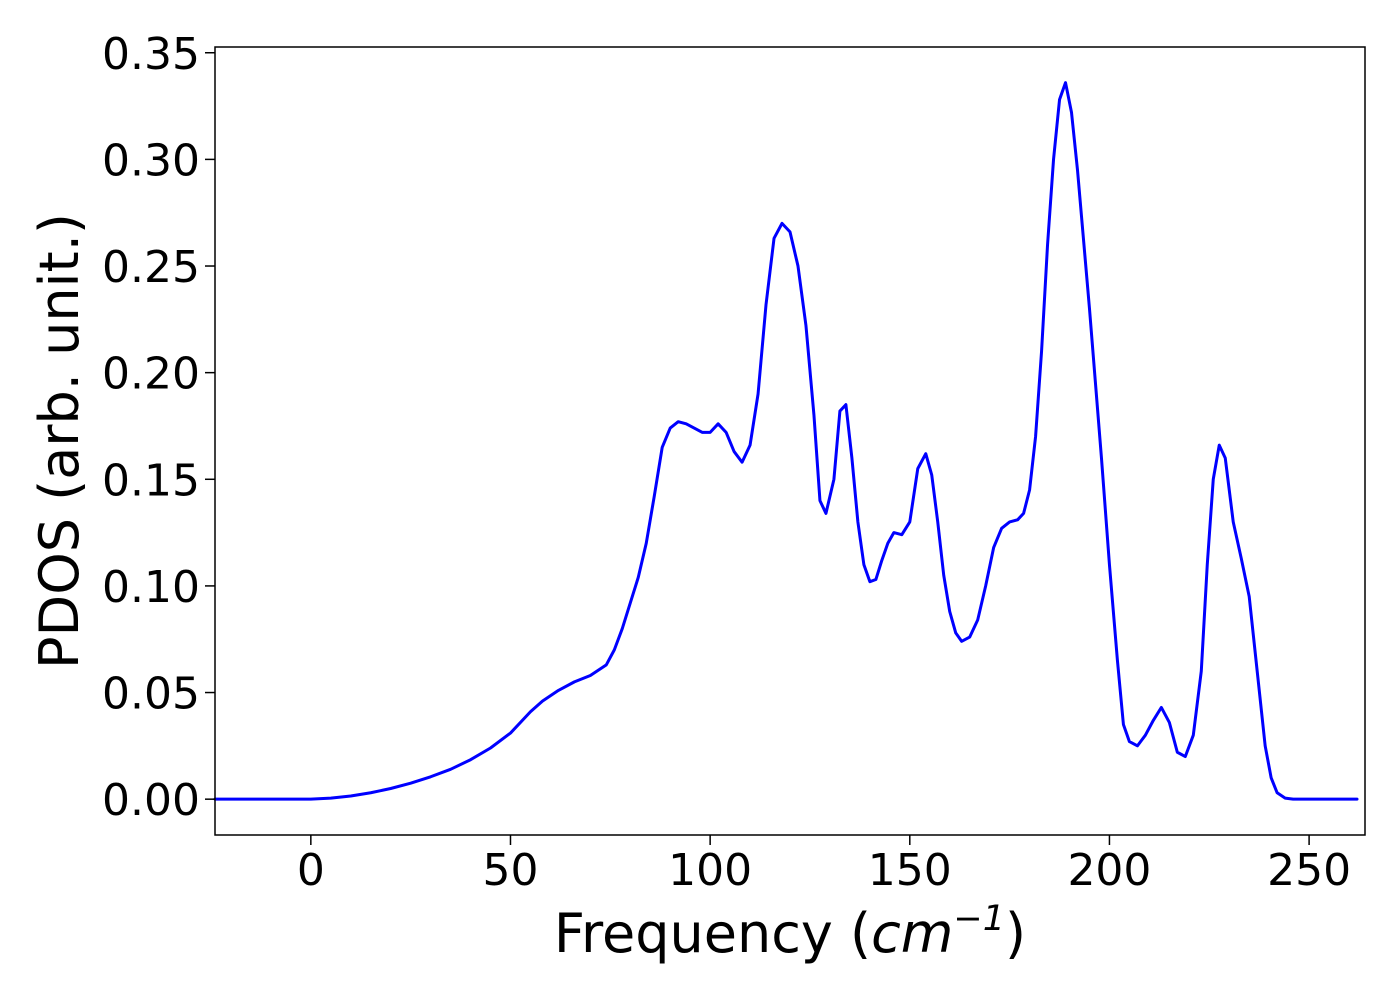 The height and width of the screenshot is (1000, 1400). What do you see at coordinates (824, 865) in the screenshot?
I see `x-axis: 0 50 100 150 200 250` at bounding box center [824, 865].